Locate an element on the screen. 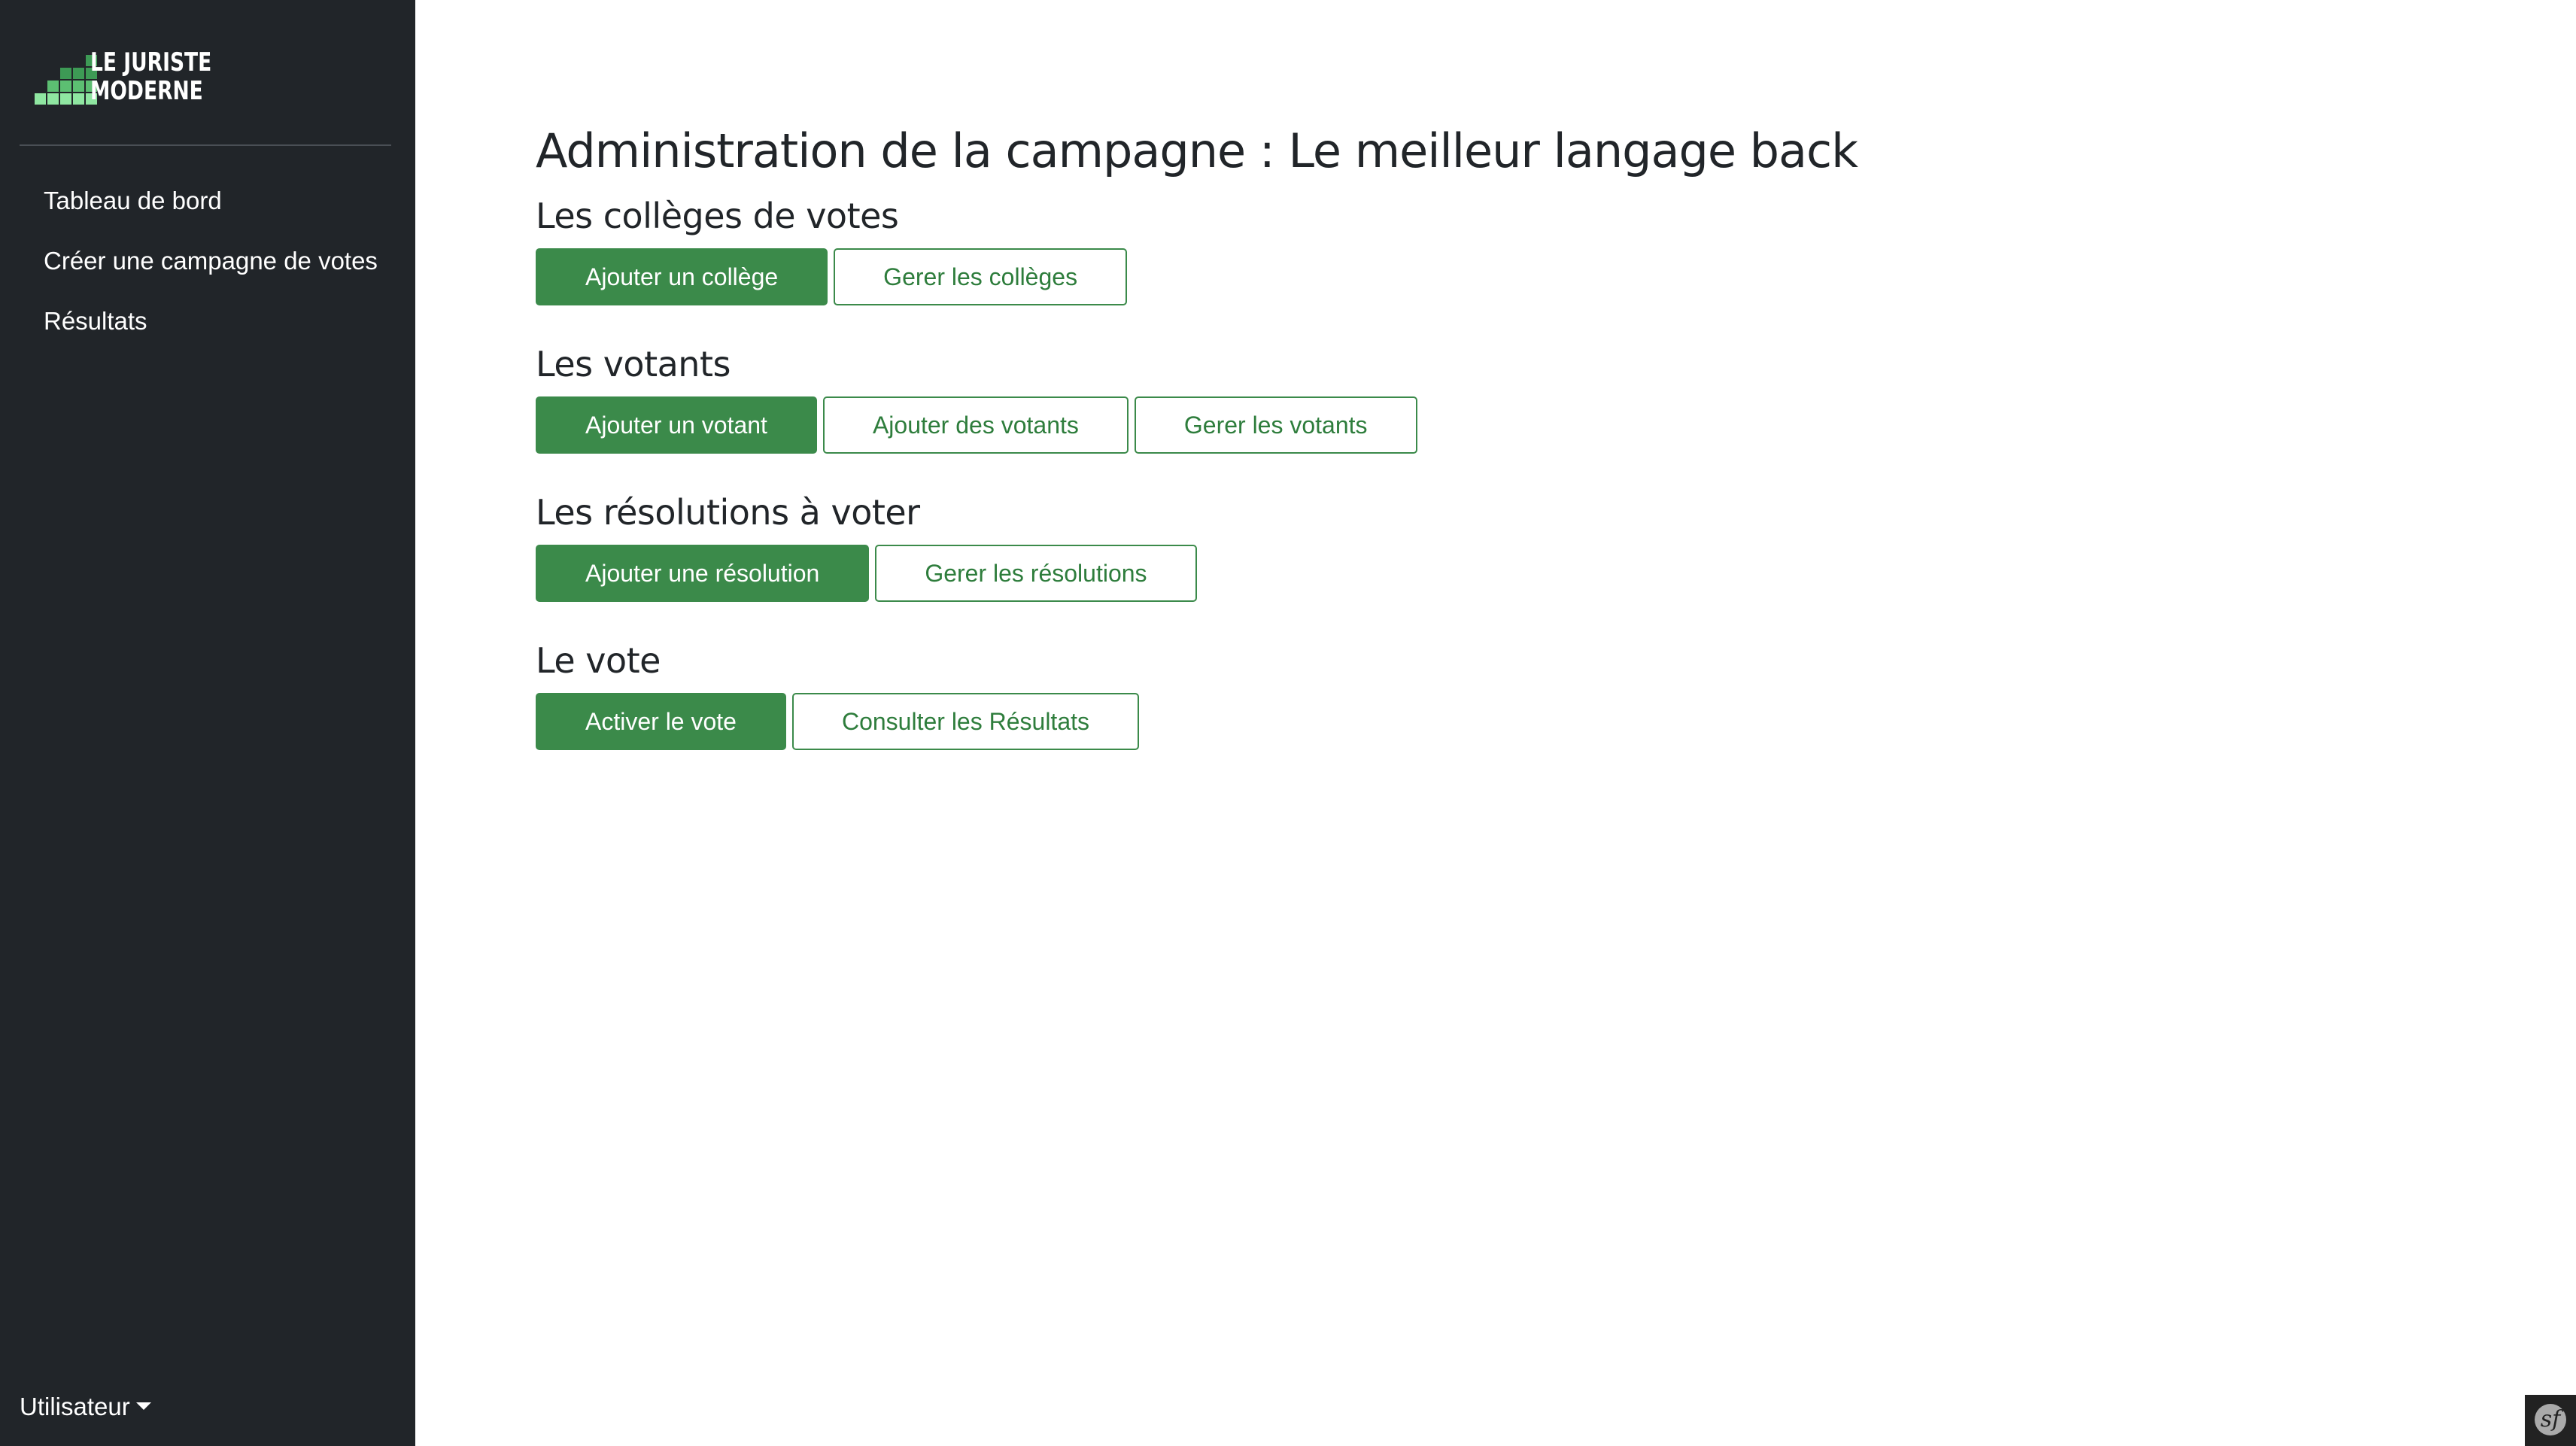  caret-down-icon is located at coordinates (143, 1406).